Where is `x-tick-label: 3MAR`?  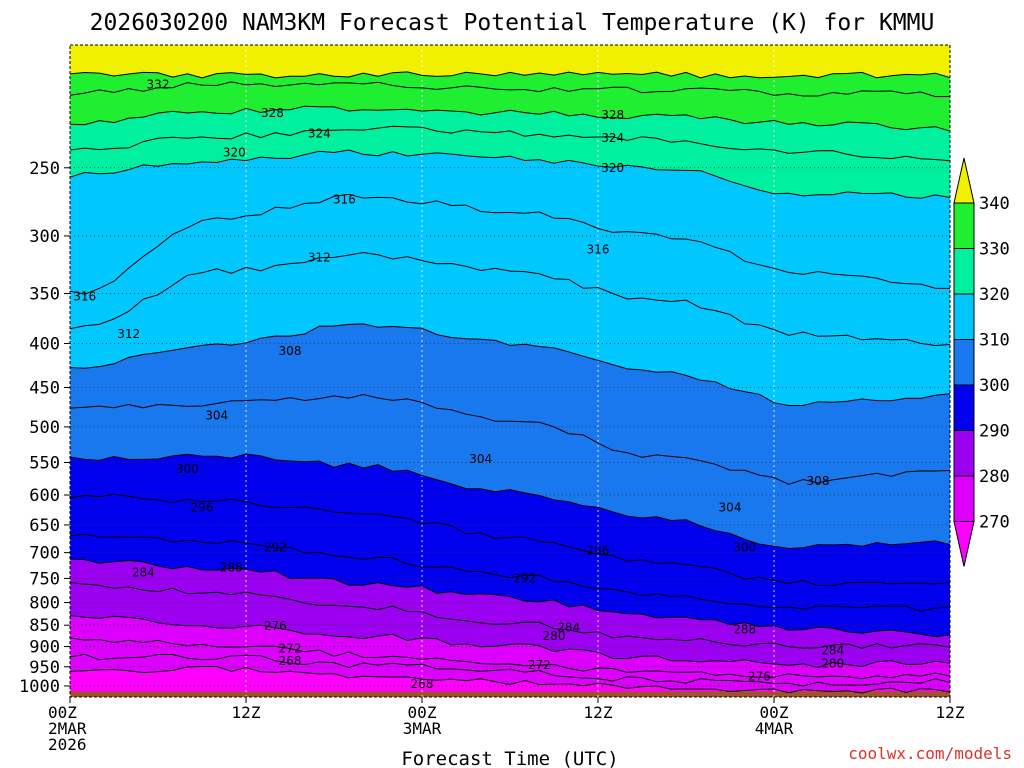
x-tick-label: 3MAR is located at coordinates (422, 728).